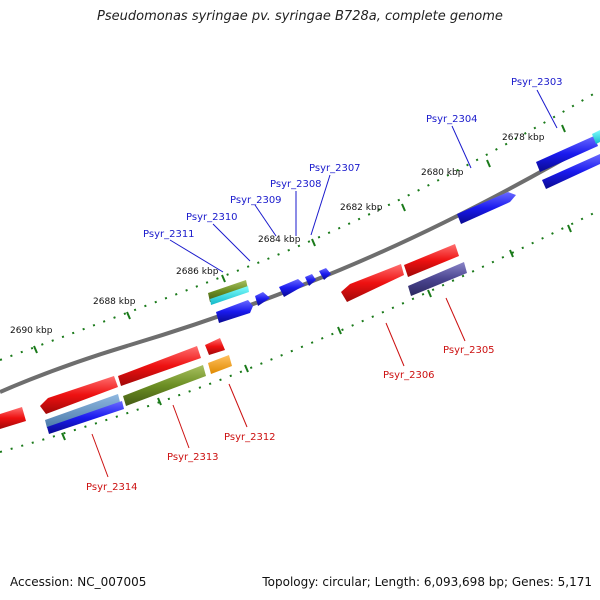 This screenshot has width=600, height=600. Describe the element at coordinates (279, 240) in the screenshot. I see `scale-label-2684: 2684 kbp` at that location.